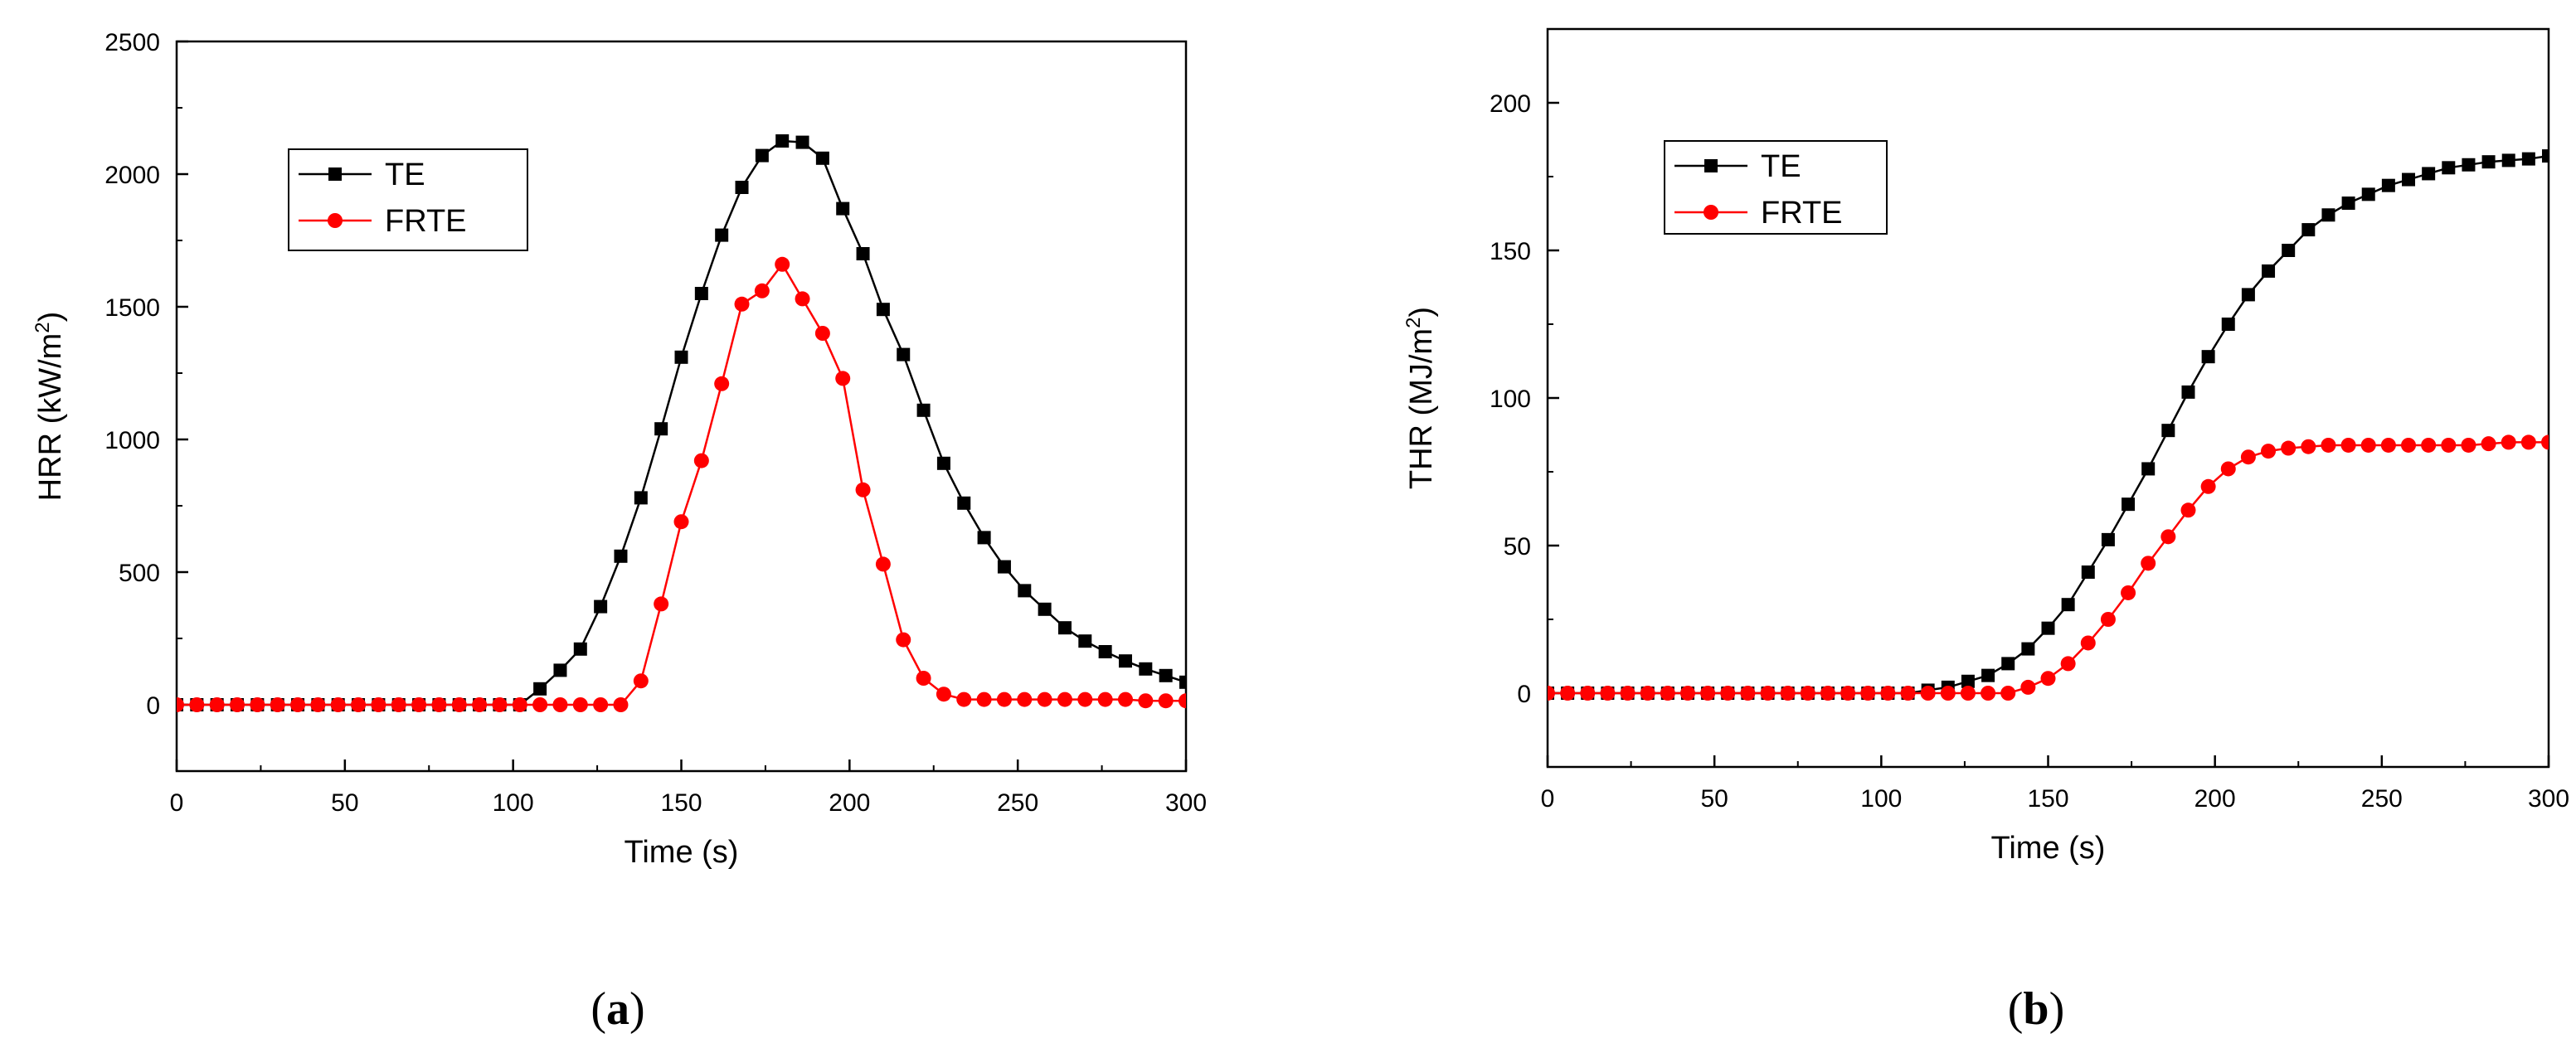 Image resolution: width=2576 pixels, height=1053 pixels. I want to click on legend: TE FRTE, so click(408, 199).